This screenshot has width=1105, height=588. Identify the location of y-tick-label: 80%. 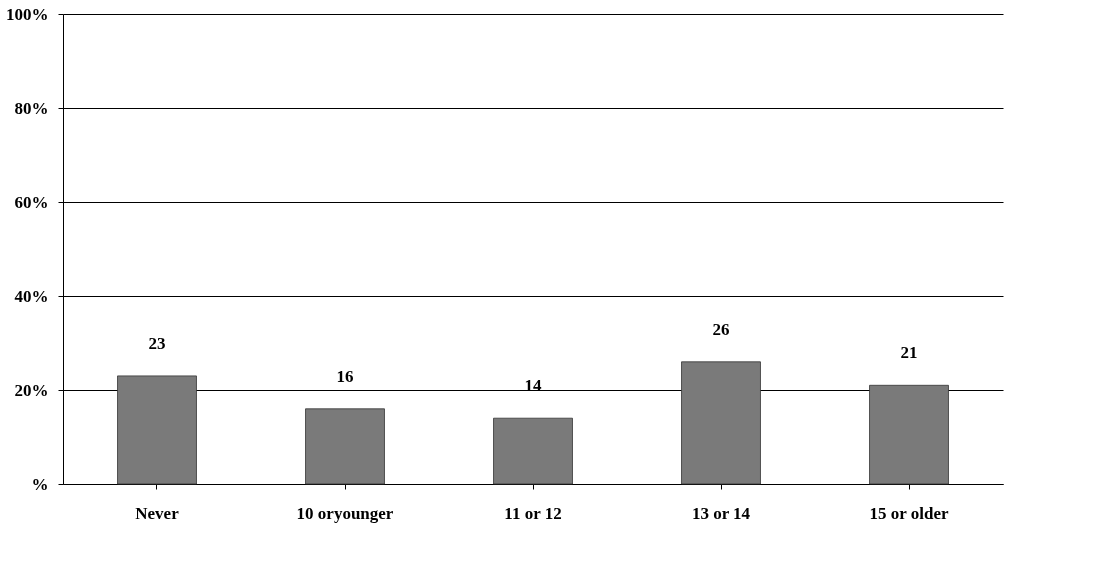
(31, 108).